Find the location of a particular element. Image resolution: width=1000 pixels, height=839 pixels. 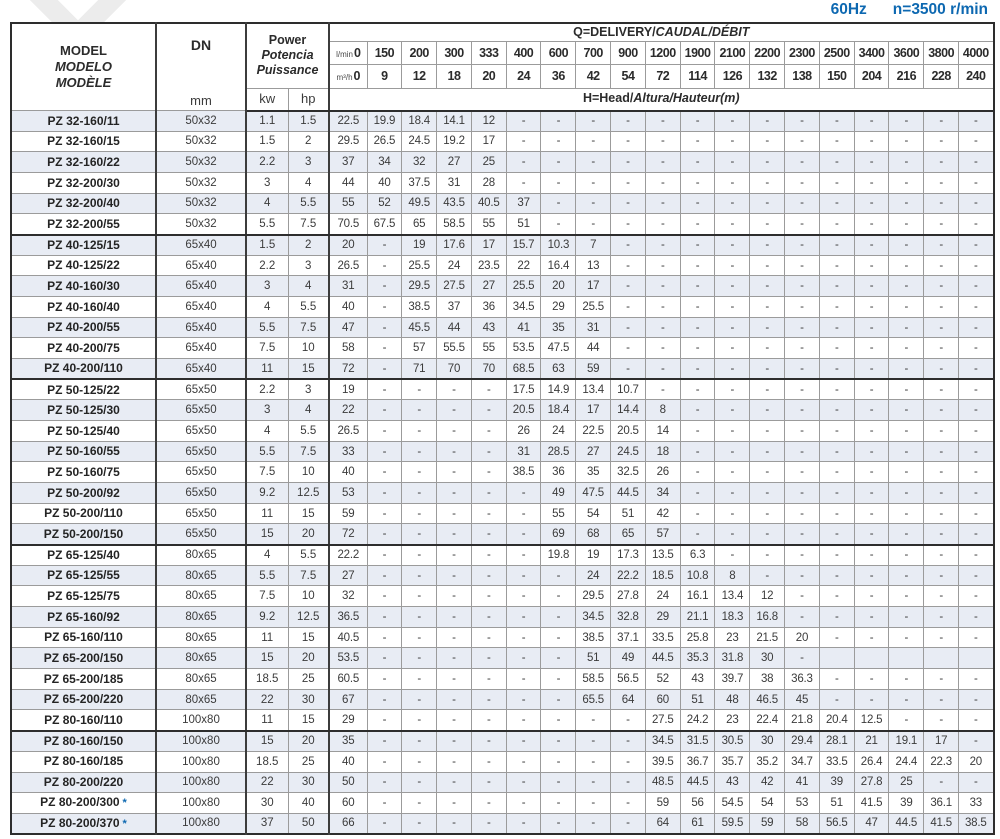

lmin-unit-label: l/min is located at coordinates (344, 54).